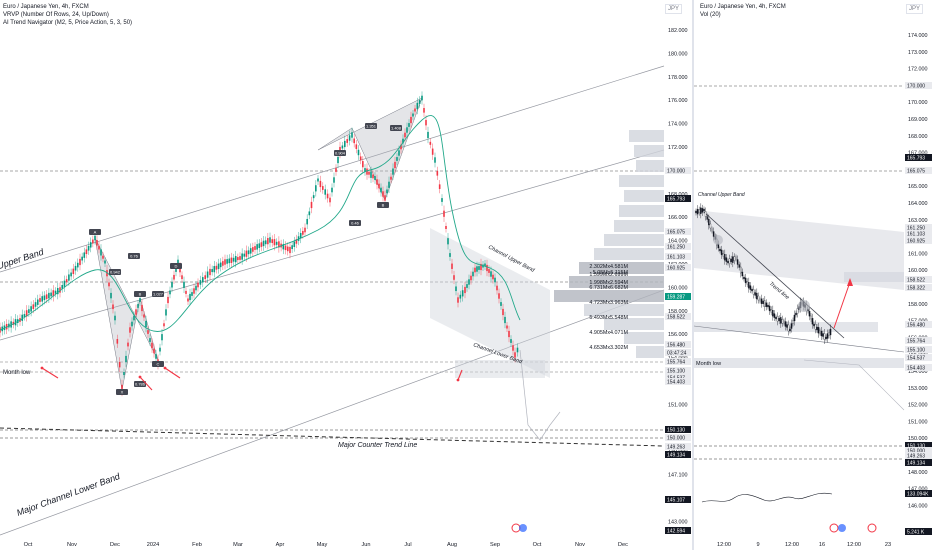 The image size is (932, 550). What do you see at coordinates (490, 303) in the screenshot?
I see `descending-channel-zone` at bounding box center [490, 303].